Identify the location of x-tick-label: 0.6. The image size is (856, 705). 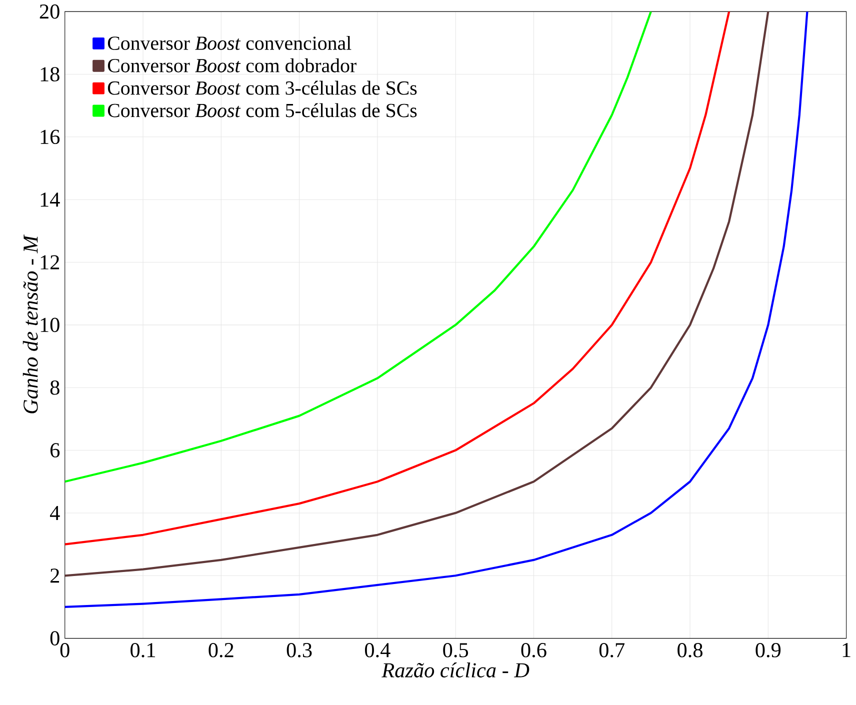
(533, 650).